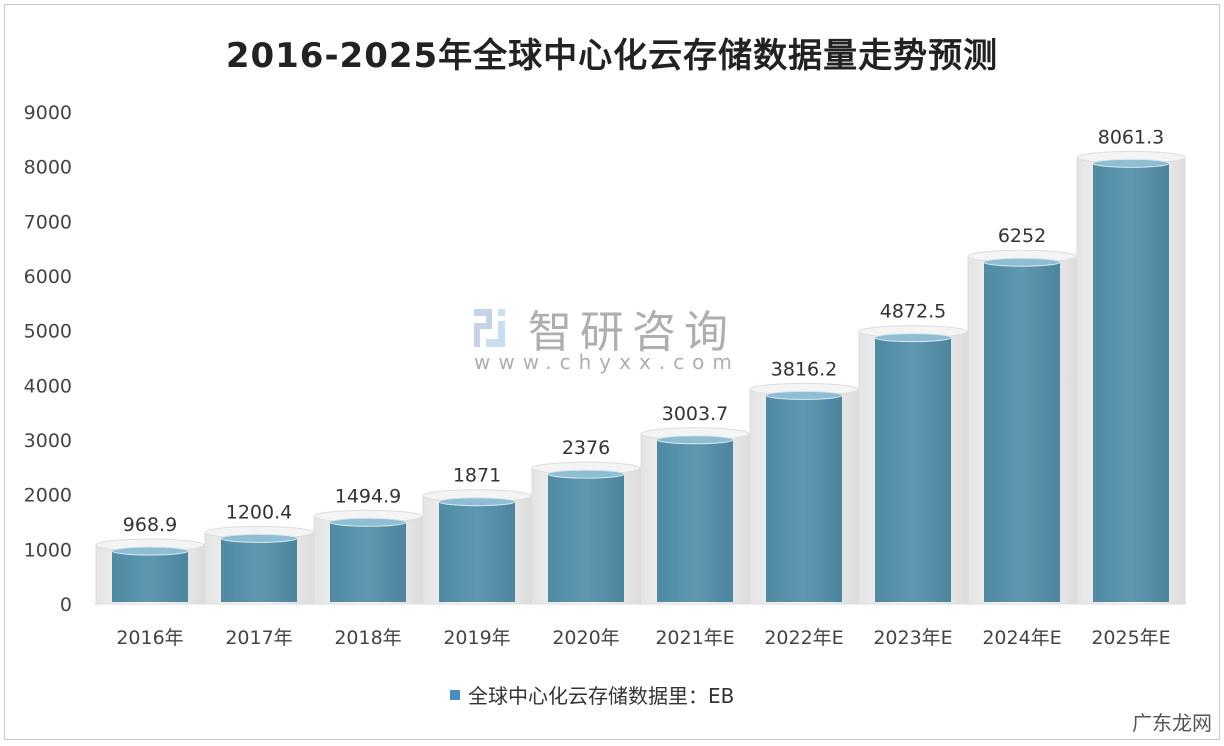 This screenshot has width=1224, height=746. Describe the element at coordinates (694, 638) in the screenshot. I see `x-tick-label: 2021年E` at that location.